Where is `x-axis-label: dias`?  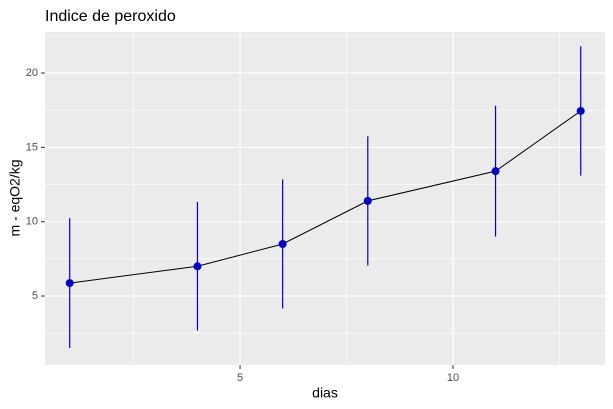
x-axis-label: dias is located at coordinates (325, 393).